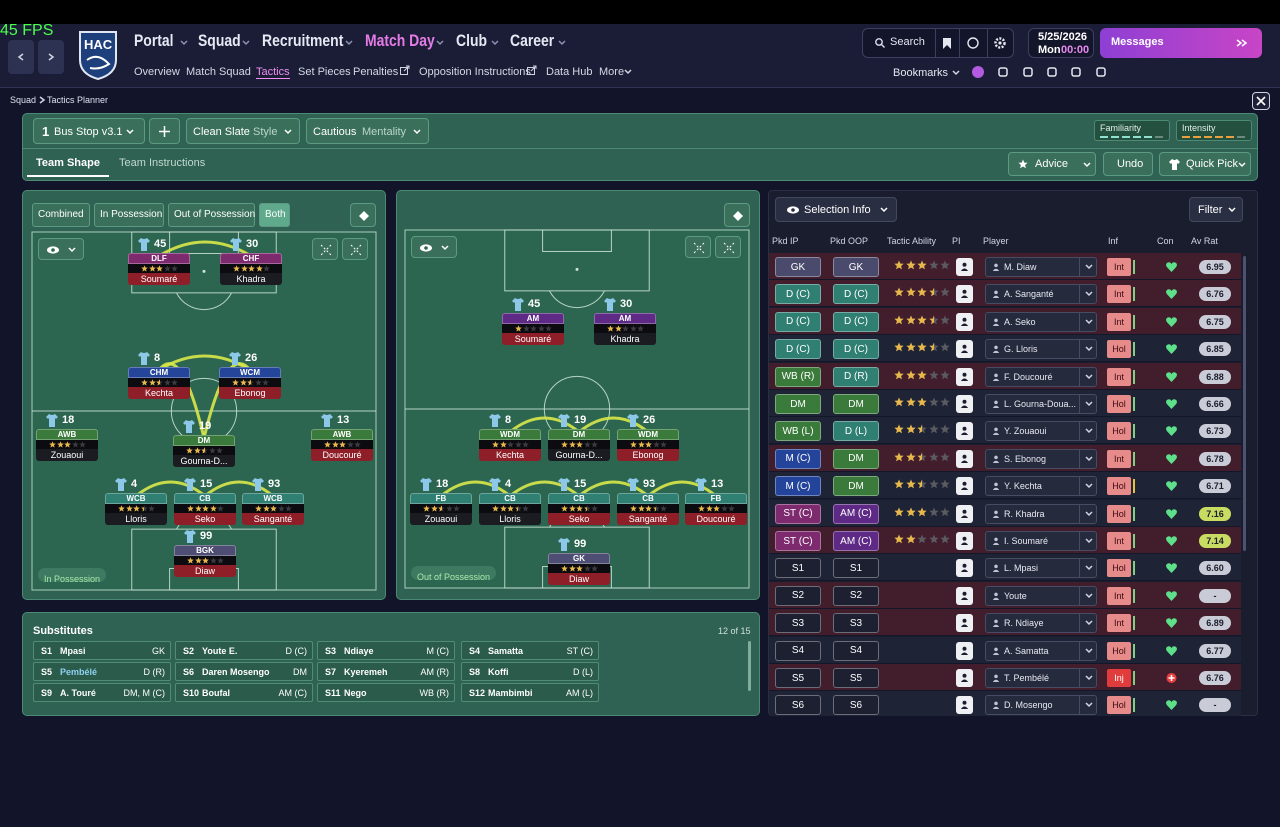  I want to click on player-dropdown: S. Ebonog, so click(1041, 458).